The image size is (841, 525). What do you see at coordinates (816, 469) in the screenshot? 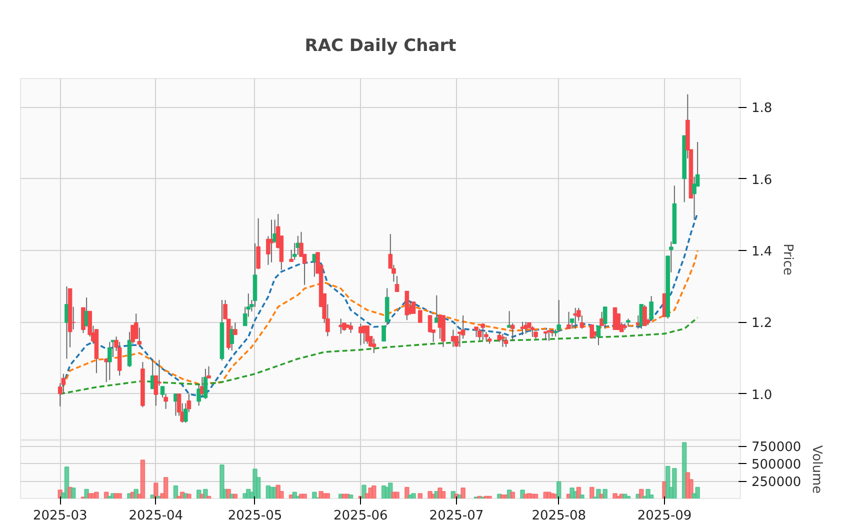
I see `y-axis-title: Volume` at bounding box center [816, 469].